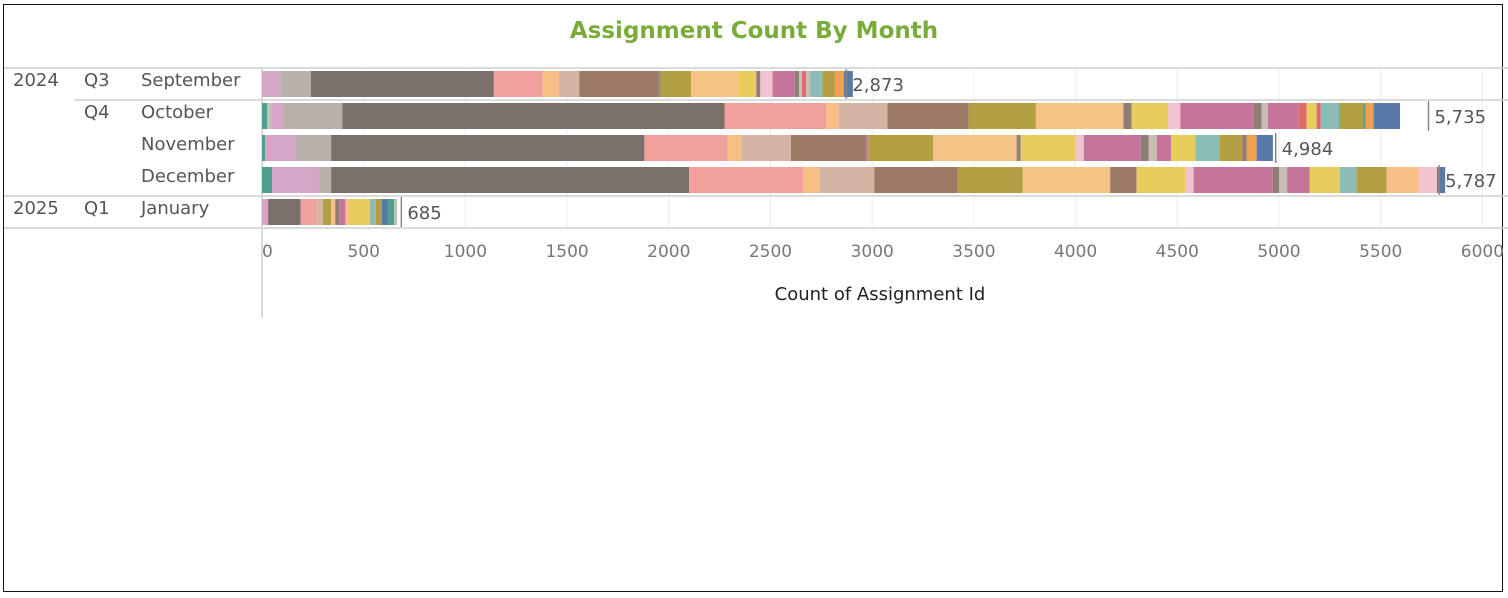  I want to click on x-tick-label: 1500, so click(566, 252).